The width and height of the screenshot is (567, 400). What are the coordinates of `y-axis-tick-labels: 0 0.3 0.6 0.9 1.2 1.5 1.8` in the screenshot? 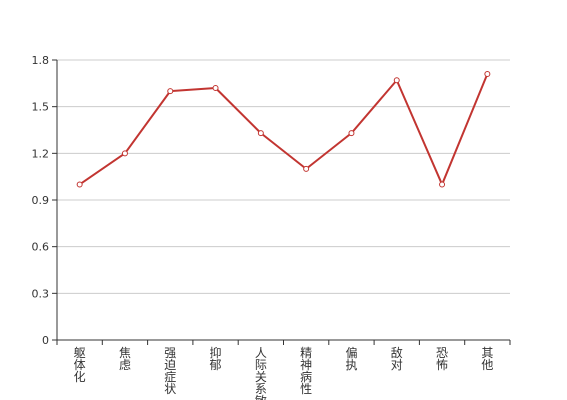 It's located at (41, 200).